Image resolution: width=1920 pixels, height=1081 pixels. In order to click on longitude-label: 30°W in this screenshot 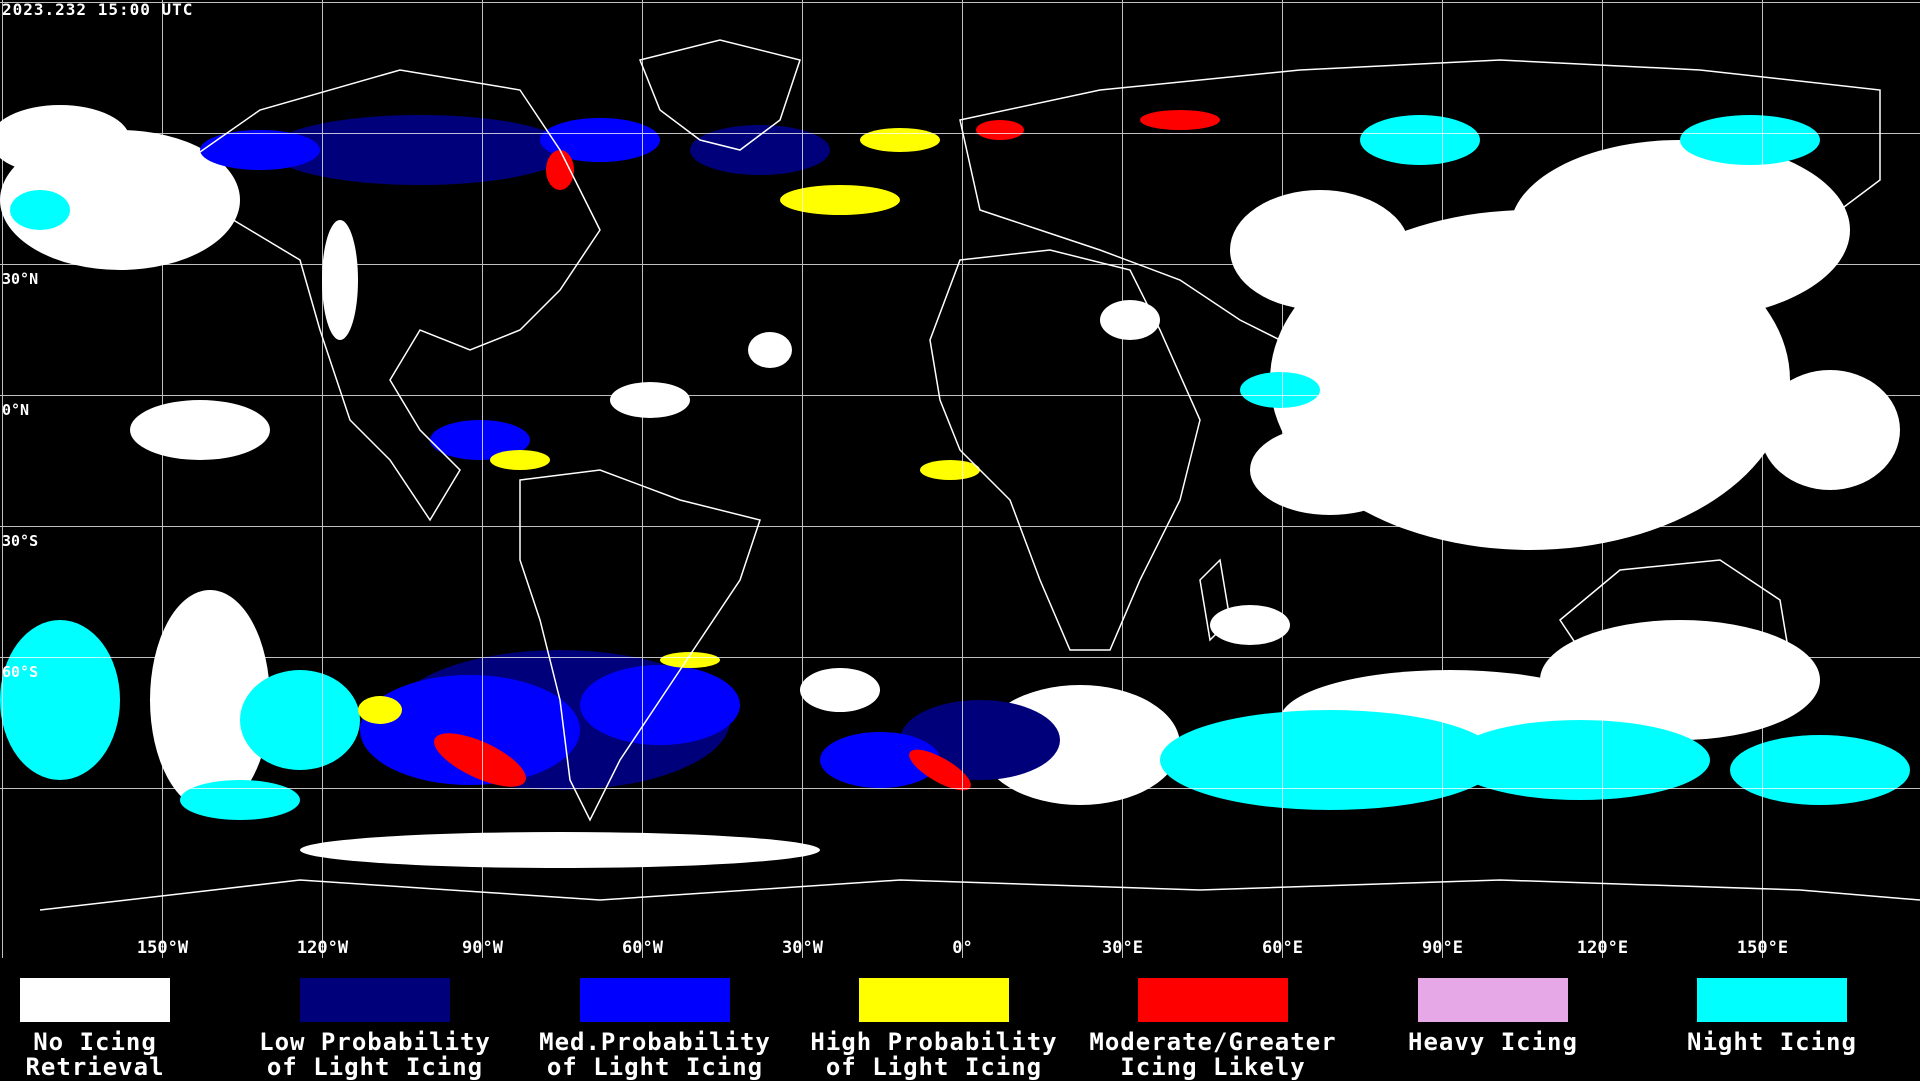, I will do `click(802, 948)`.